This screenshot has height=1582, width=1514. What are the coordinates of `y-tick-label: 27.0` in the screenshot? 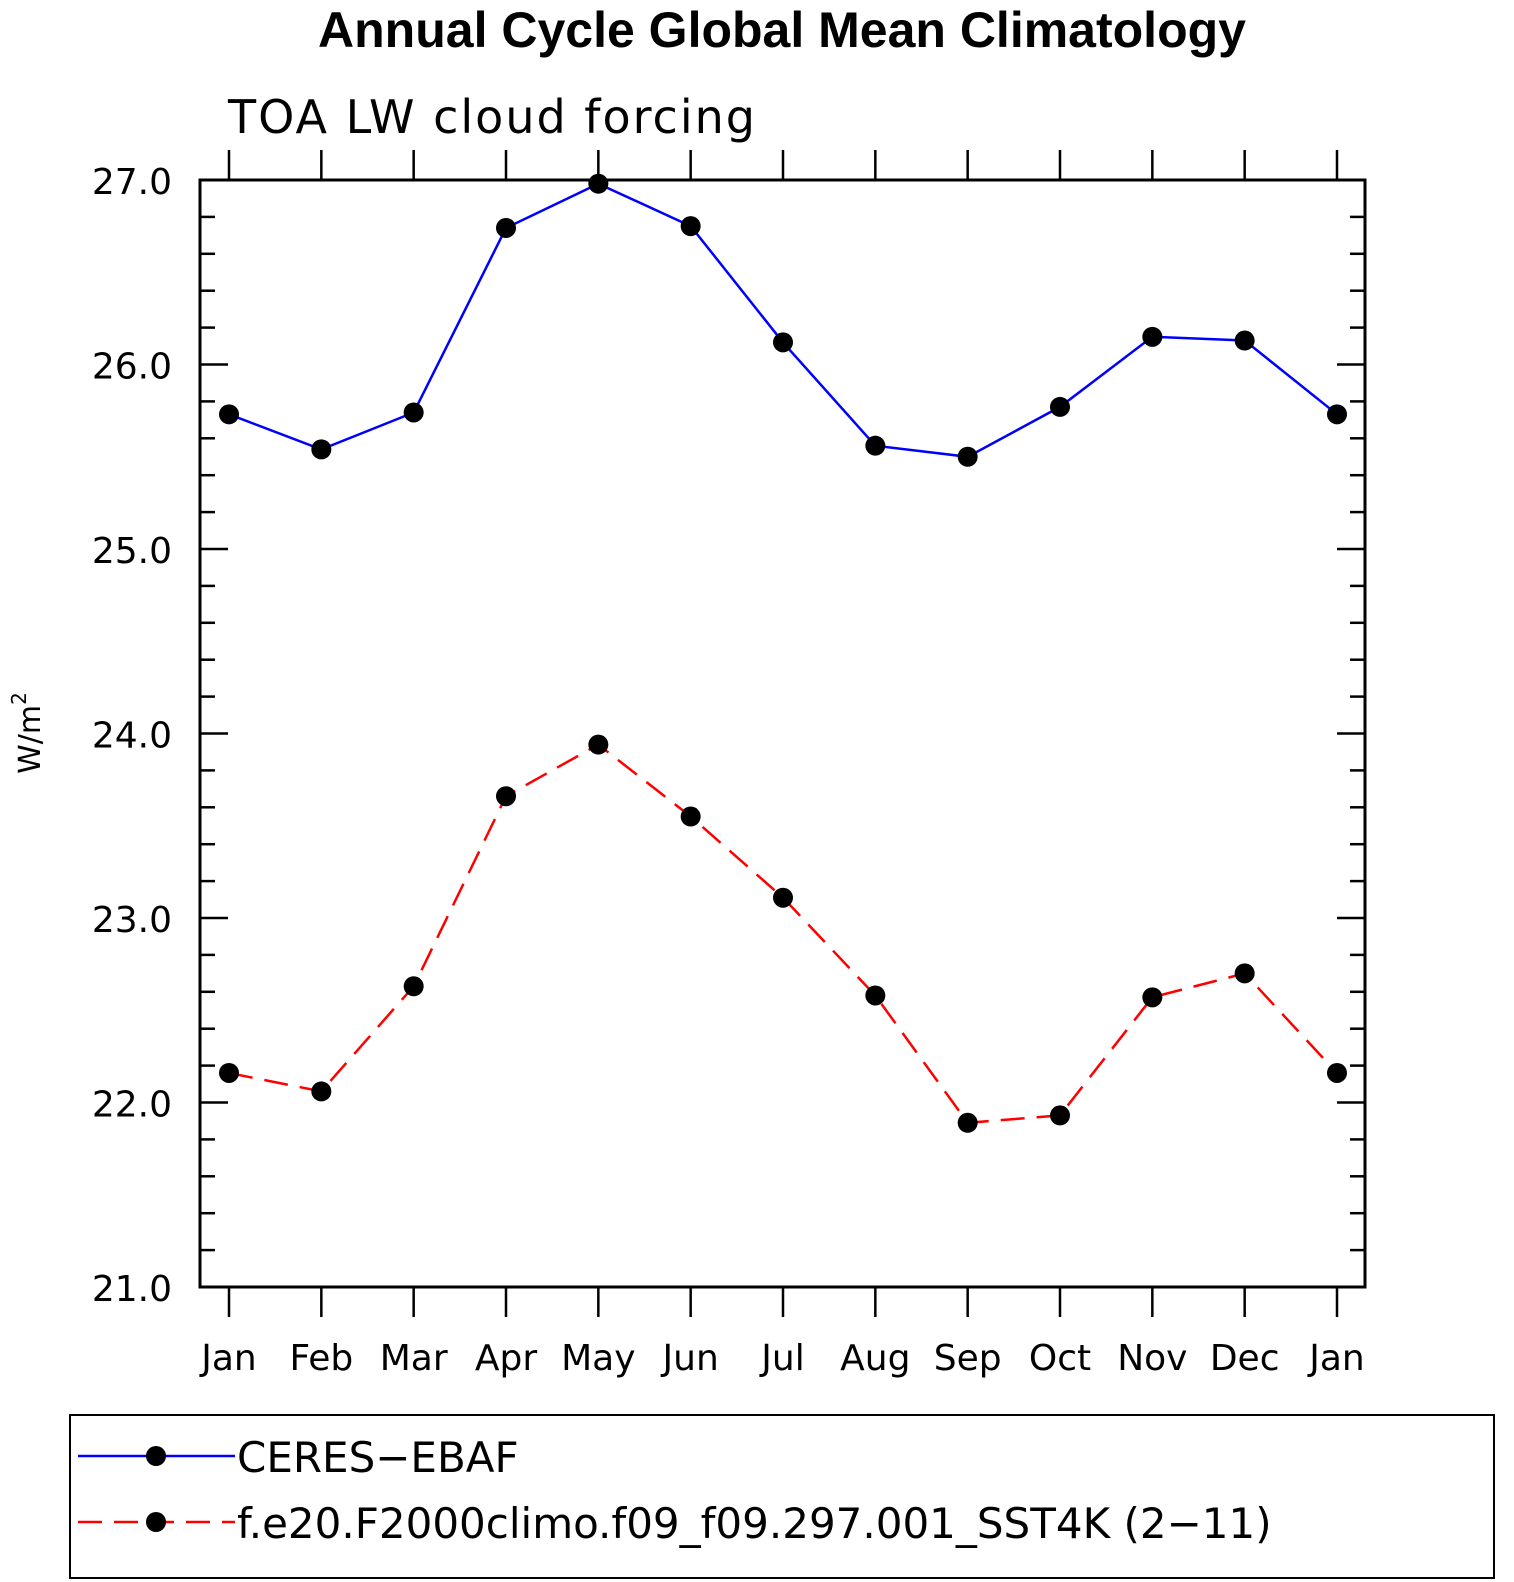 It's located at (132, 182).